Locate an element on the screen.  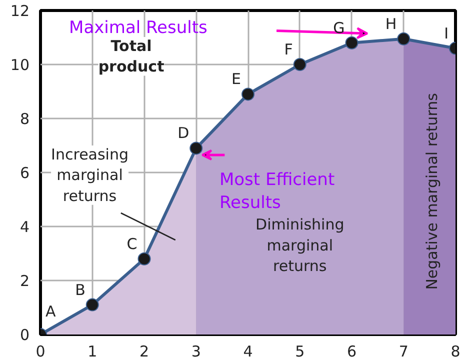
x-tick-label: 7 is located at coordinates (403, 351).